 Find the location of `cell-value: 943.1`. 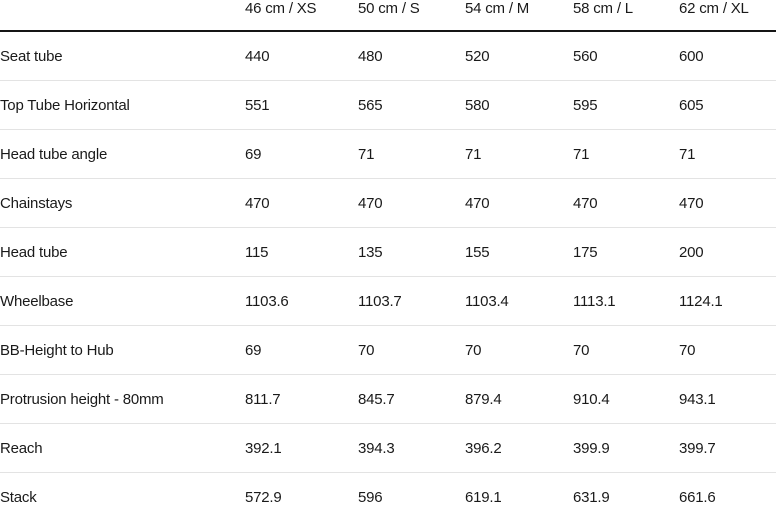

cell-value: 943.1 is located at coordinates (727, 399).